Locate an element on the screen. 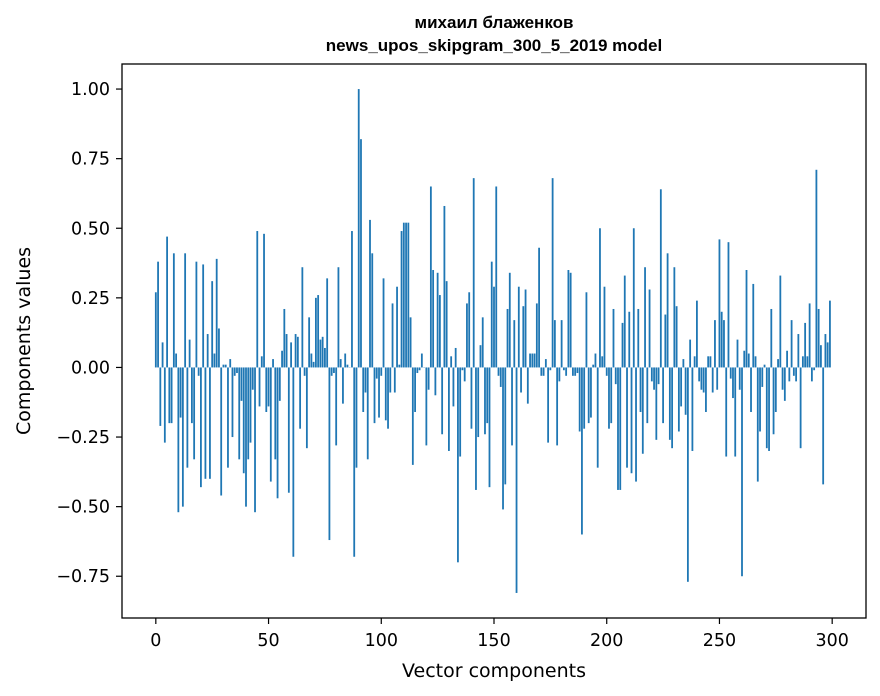 This screenshot has width=880, height=696. y-tick-label: −0.25 is located at coordinates (83, 438).